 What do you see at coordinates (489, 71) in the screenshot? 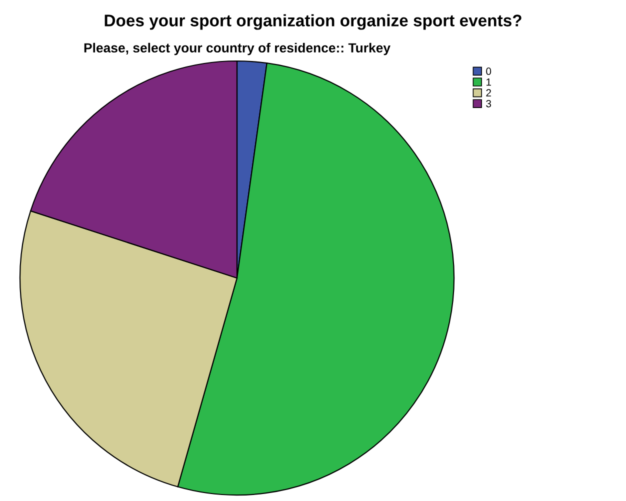
I see `legend-label: 0` at bounding box center [489, 71].